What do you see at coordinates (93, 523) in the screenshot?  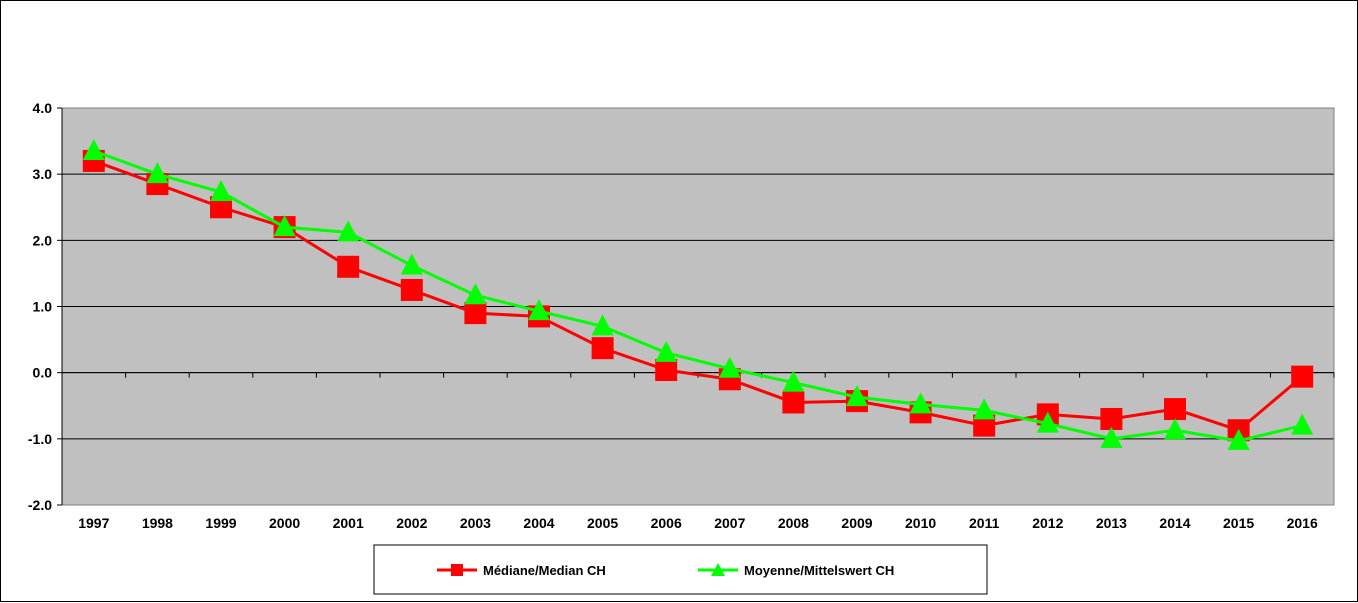 I see `x-tick-label: 1997` at bounding box center [93, 523].